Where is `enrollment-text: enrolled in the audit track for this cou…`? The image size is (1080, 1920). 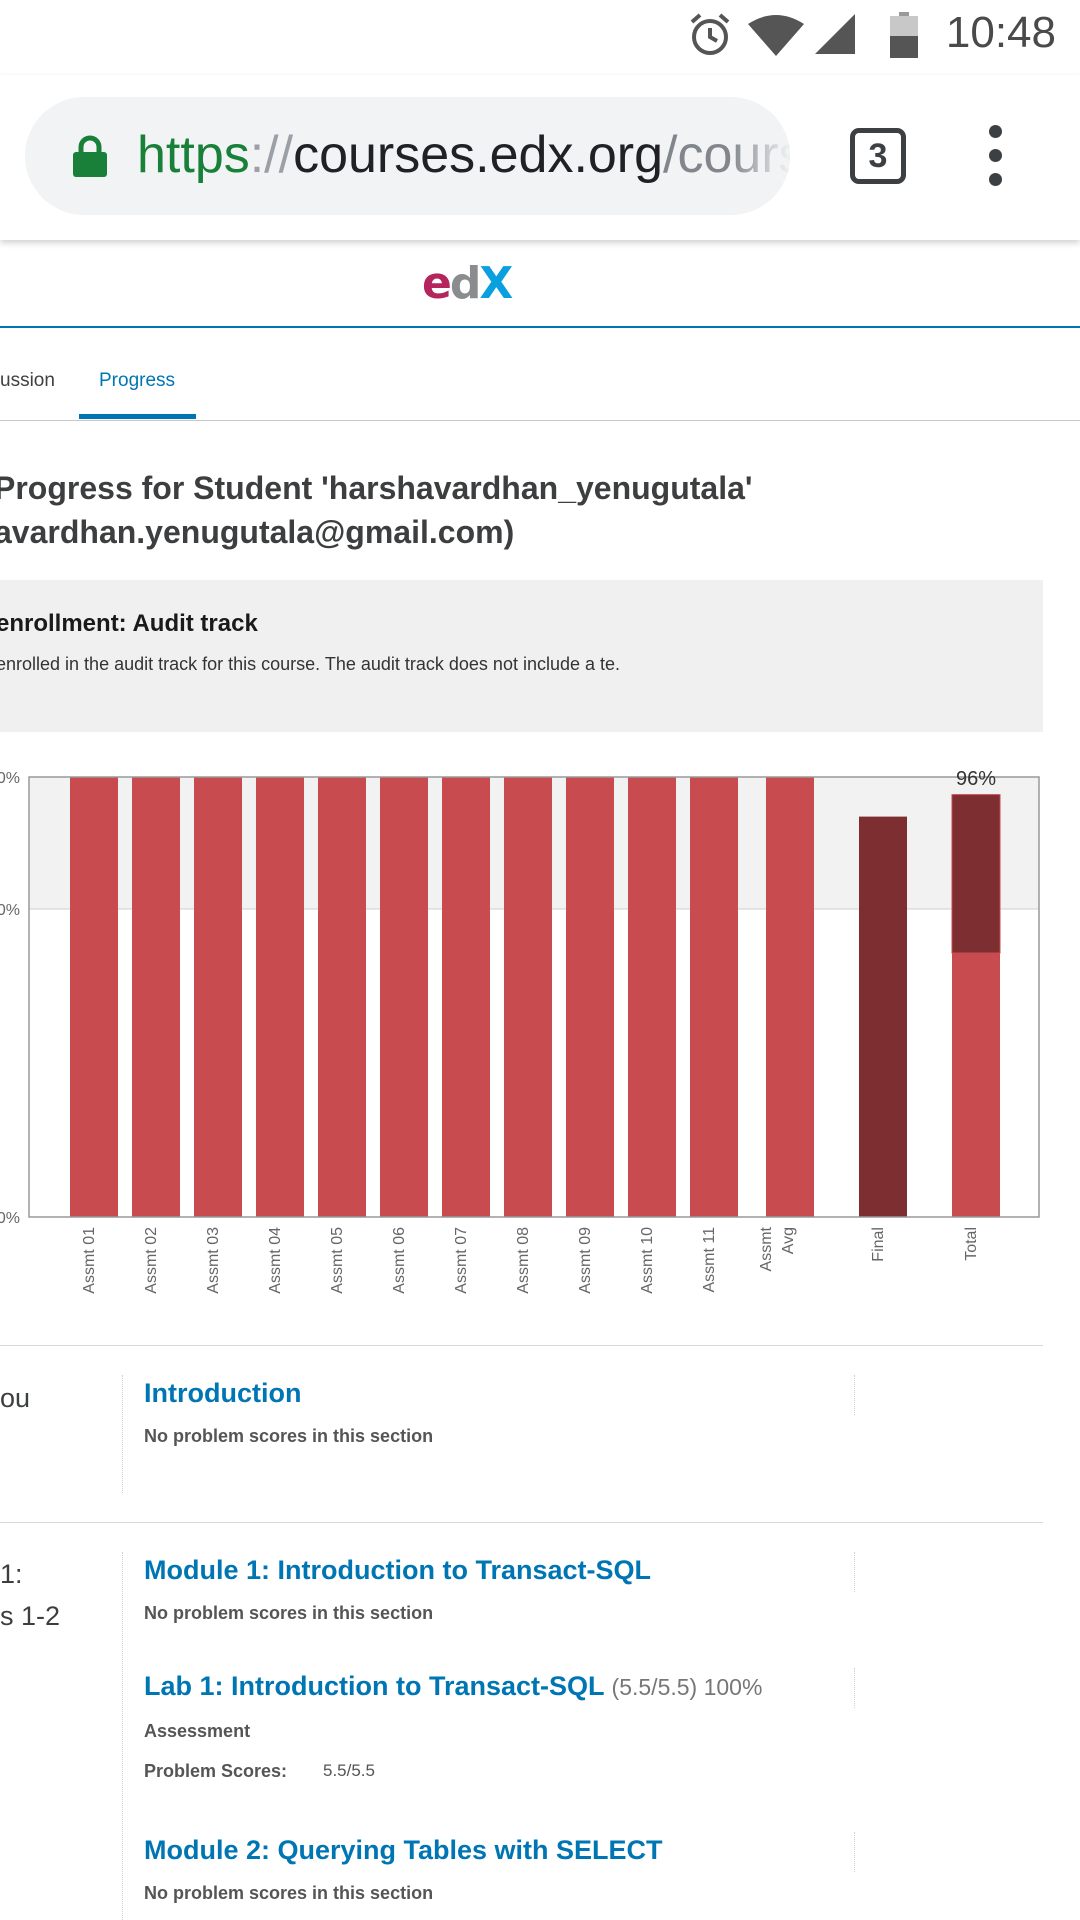 enrollment-text: enrolled in the audit track for this cou… is located at coordinates (310, 664).